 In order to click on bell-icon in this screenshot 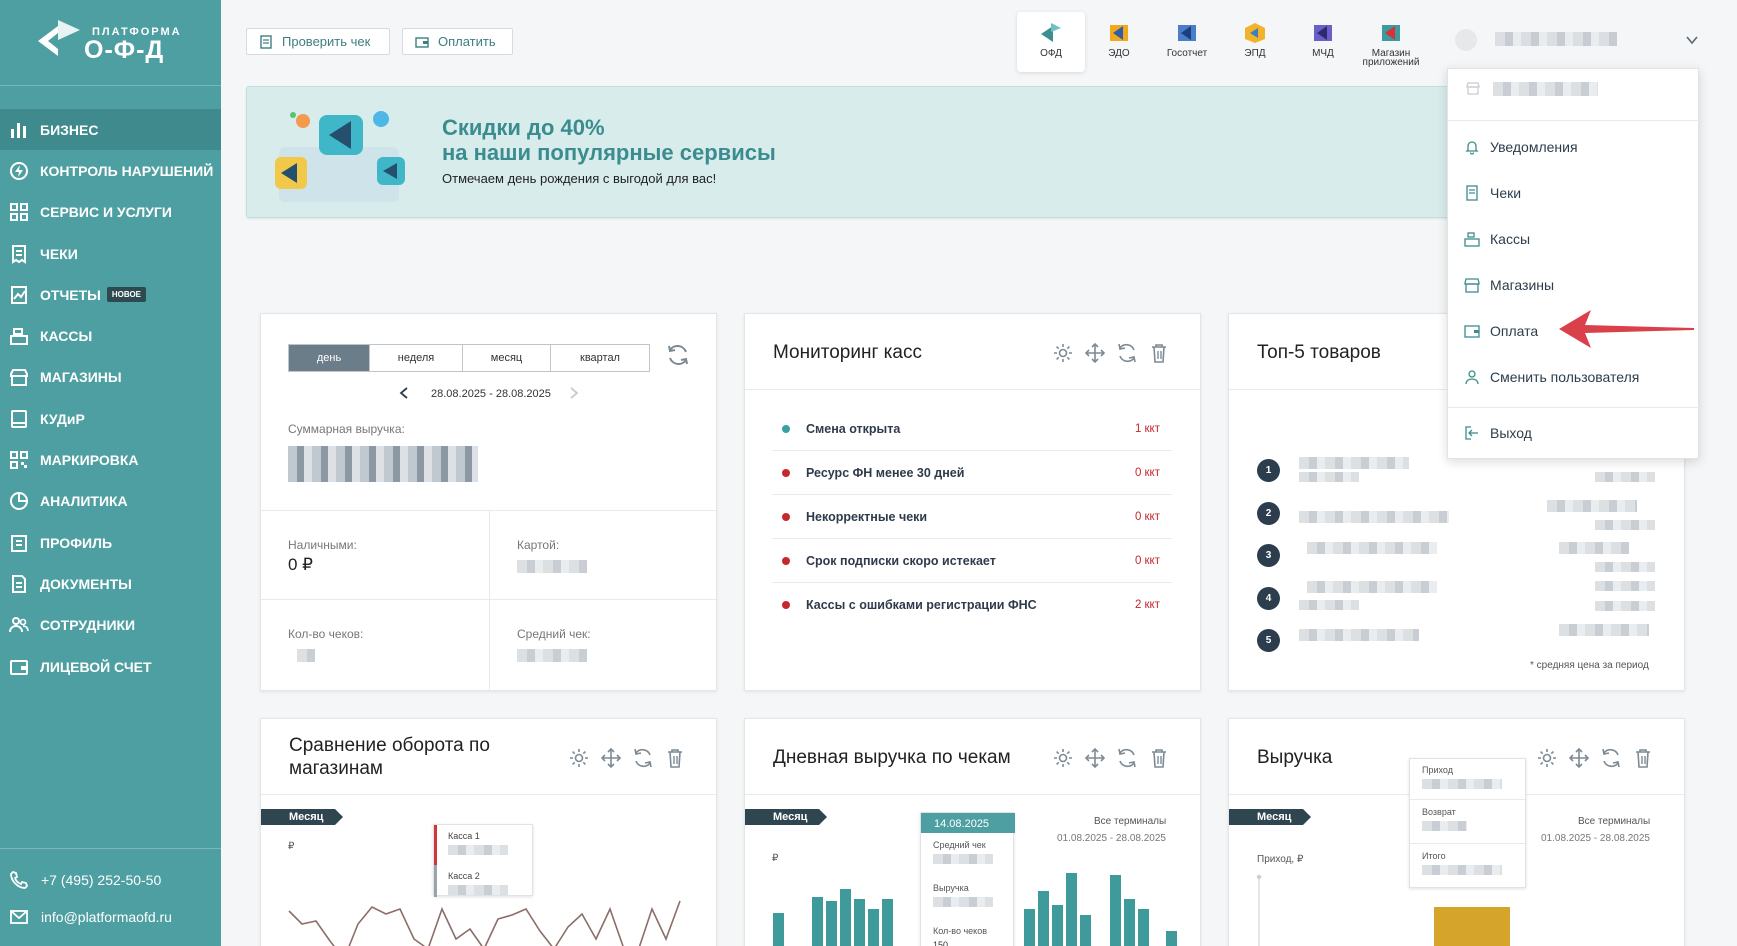, I will do `click(1472, 148)`.